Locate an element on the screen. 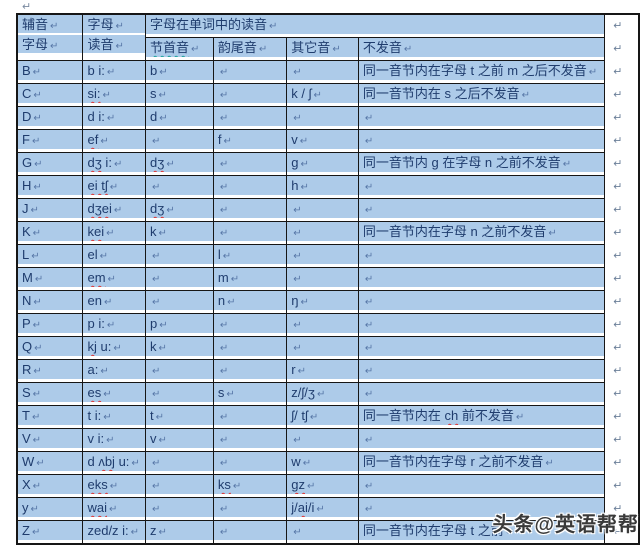 The width and height of the screenshot is (640, 549). cell-other-sound: v ↵ is located at coordinates (322, 141).